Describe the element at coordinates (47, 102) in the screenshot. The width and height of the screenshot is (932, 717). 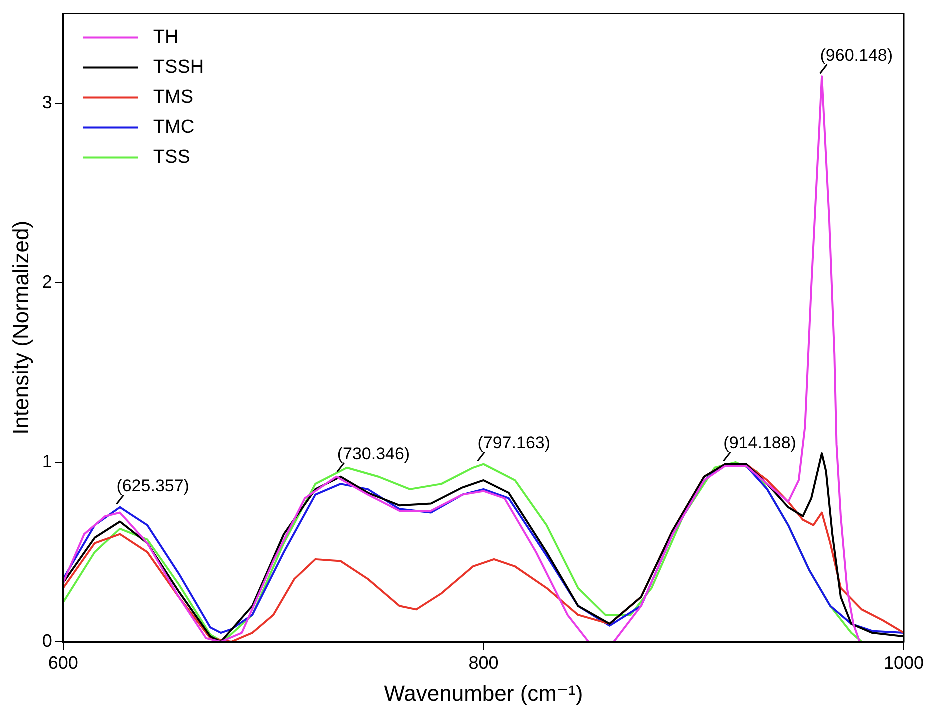
I see `y-tick-label: 3` at that location.